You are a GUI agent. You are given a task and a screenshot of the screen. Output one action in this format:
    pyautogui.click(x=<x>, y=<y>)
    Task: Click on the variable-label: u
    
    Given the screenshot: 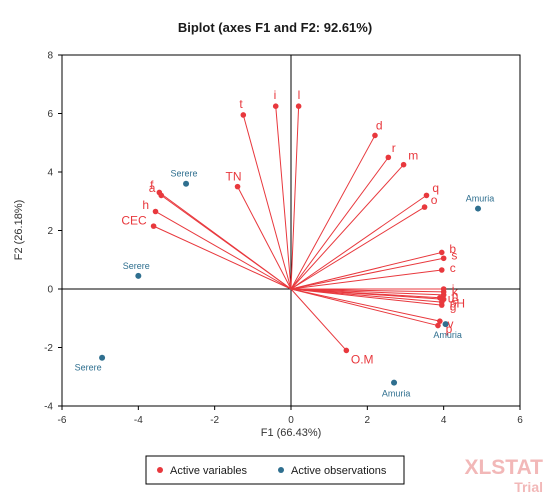 What is the action you would take?
    pyautogui.click(x=451, y=299)
    